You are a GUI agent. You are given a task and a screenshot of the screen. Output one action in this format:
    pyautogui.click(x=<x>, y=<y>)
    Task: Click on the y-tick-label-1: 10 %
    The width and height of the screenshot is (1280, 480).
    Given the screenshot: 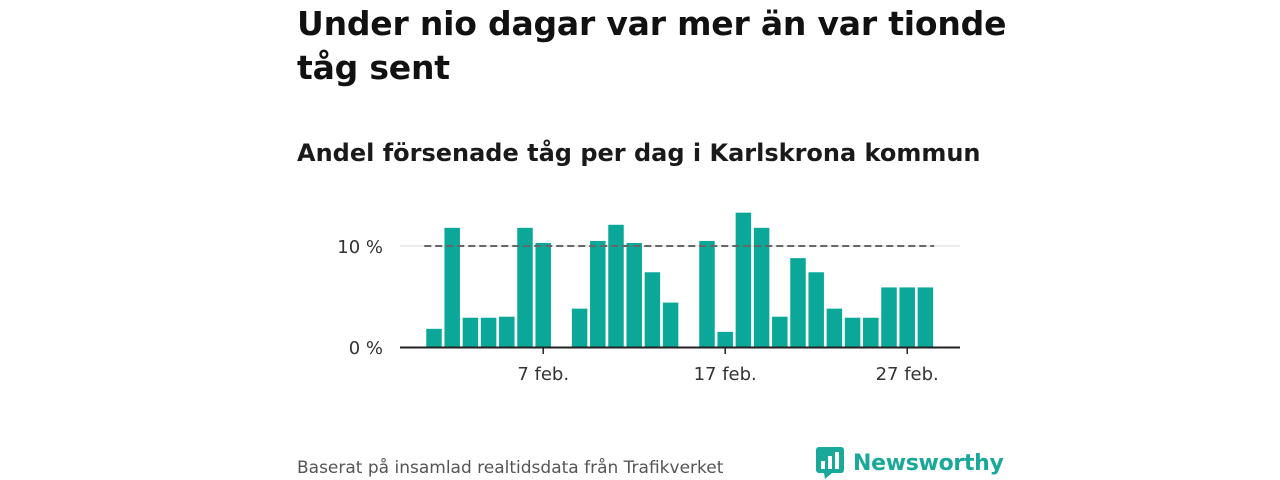 What is the action you would take?
    pyautogui.click(x=360, y=247)
    